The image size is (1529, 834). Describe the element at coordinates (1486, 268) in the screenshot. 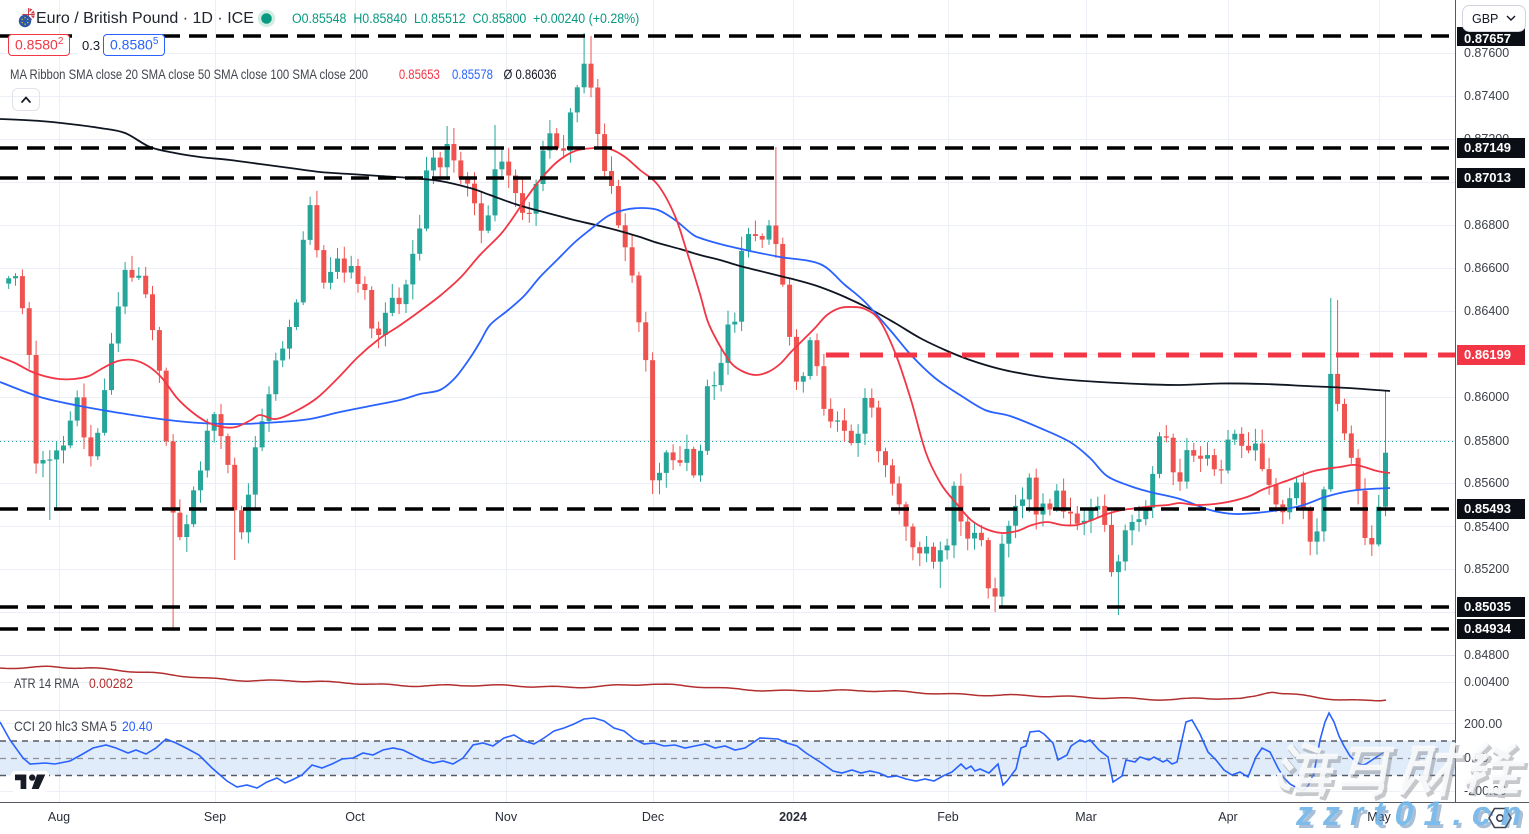

I see `svg-text: 0.86600` at that location.